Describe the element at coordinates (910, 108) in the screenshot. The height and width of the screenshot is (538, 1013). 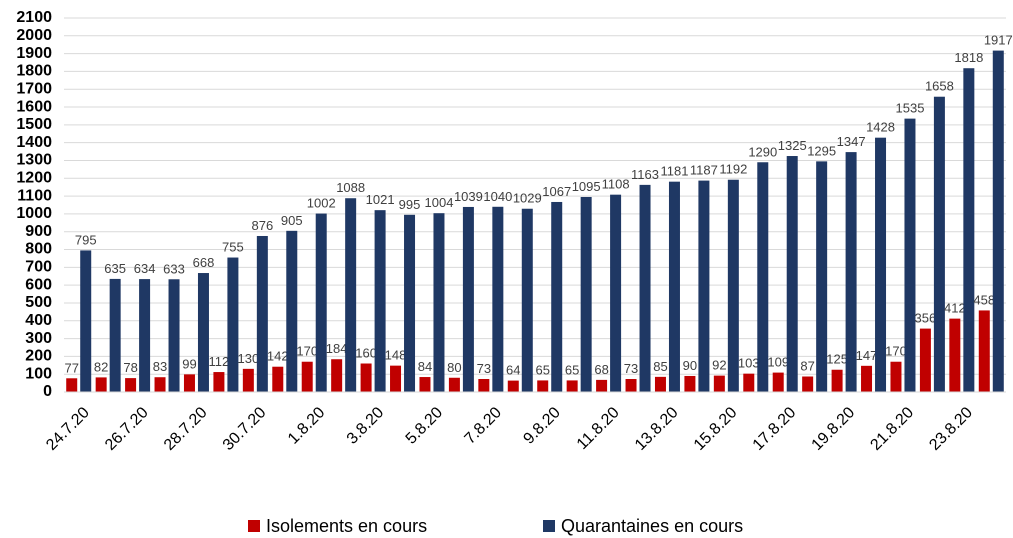
I see `value-label: 1535` at that location.